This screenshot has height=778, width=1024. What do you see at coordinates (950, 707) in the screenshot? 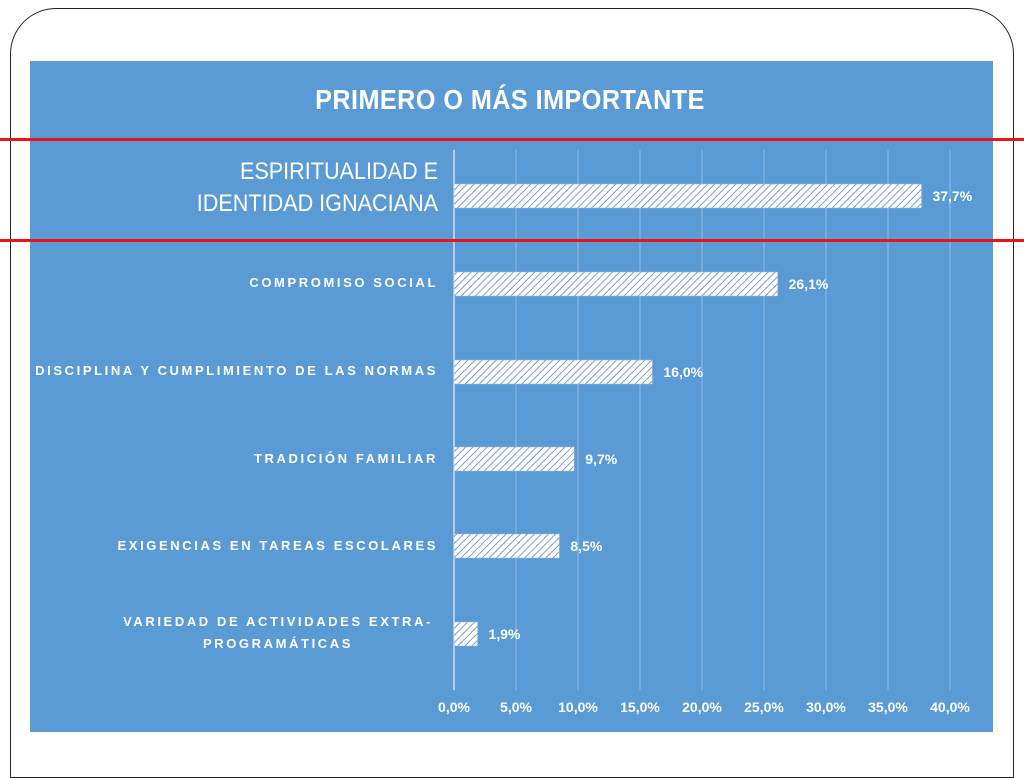
I see `x-tick-label: 40,0%` at bounding box center [950, 707].